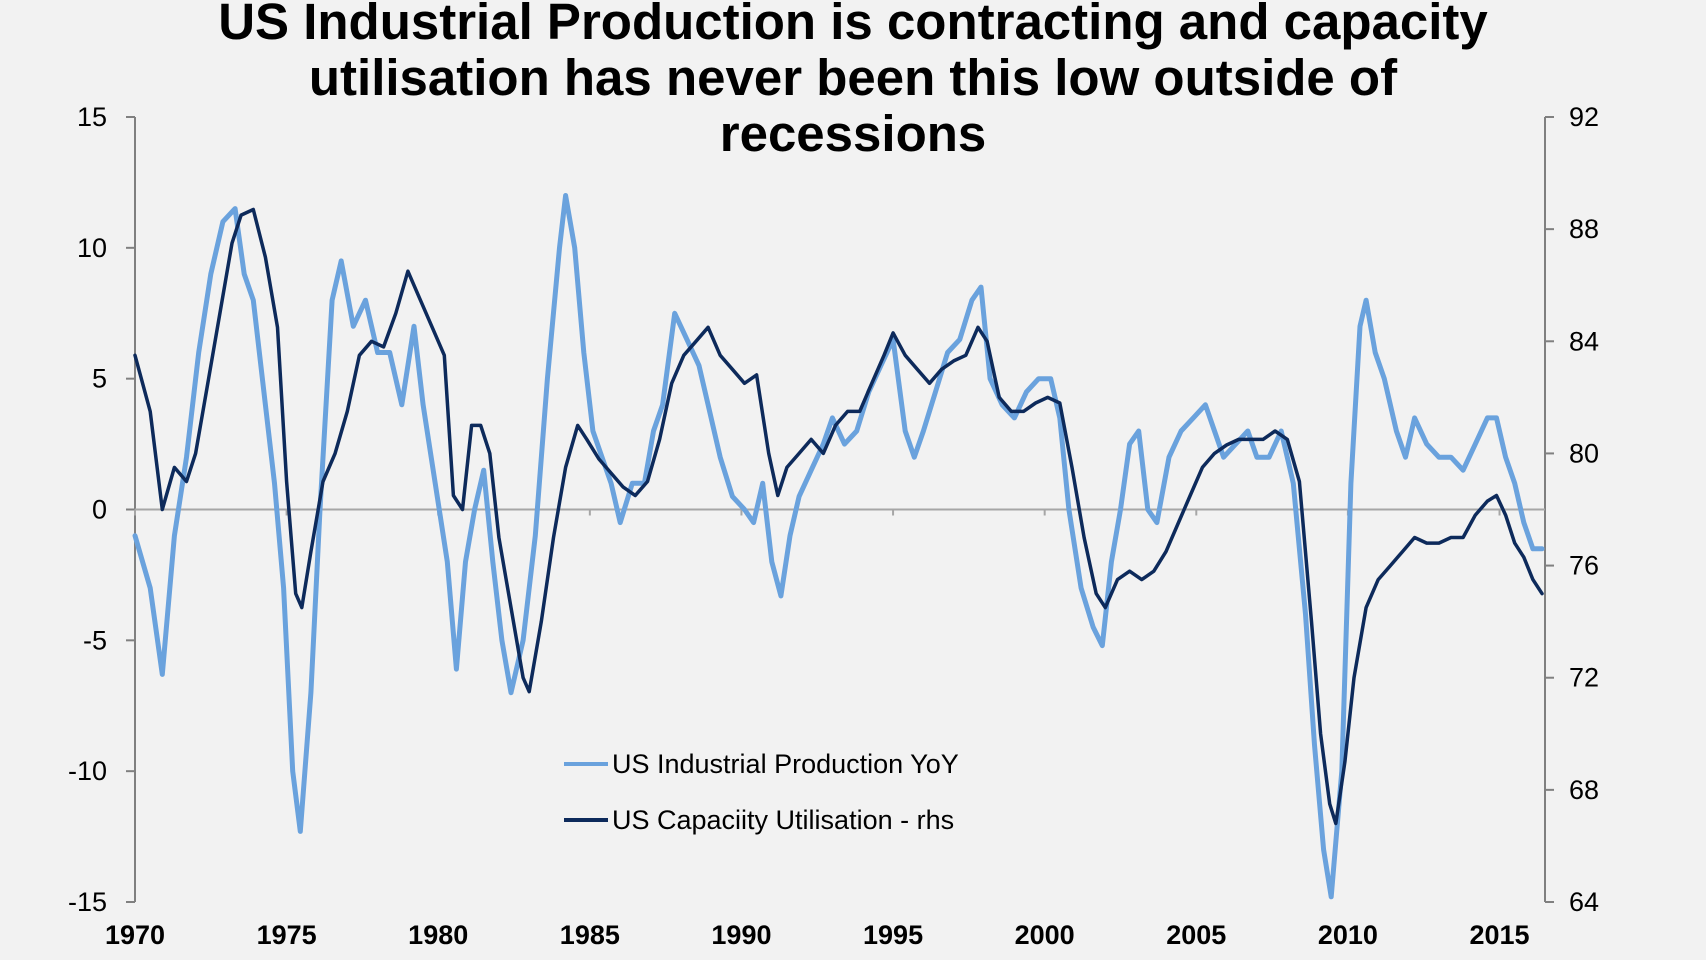 Image resolution: width=1706 pixels, height=960 pixels. I want to click on right-tick-label: 76, so click(1584, 566).